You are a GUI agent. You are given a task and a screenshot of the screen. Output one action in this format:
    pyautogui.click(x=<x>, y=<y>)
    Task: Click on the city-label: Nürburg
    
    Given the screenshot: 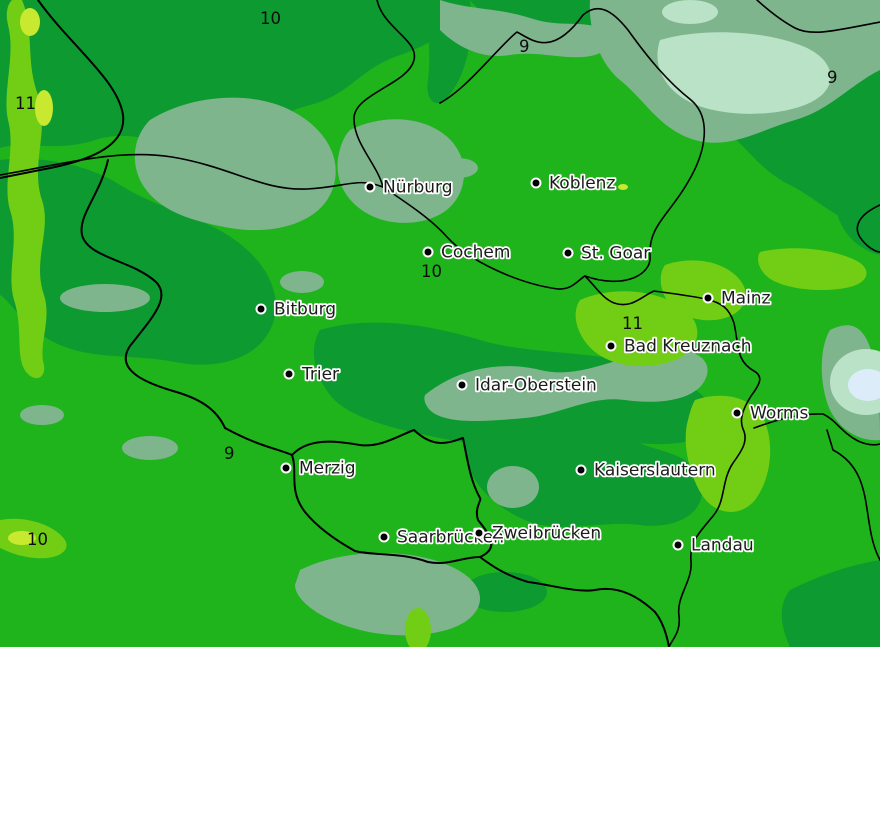 What is the action you would take?
    pyautogui.click(x=418, y=188)
    